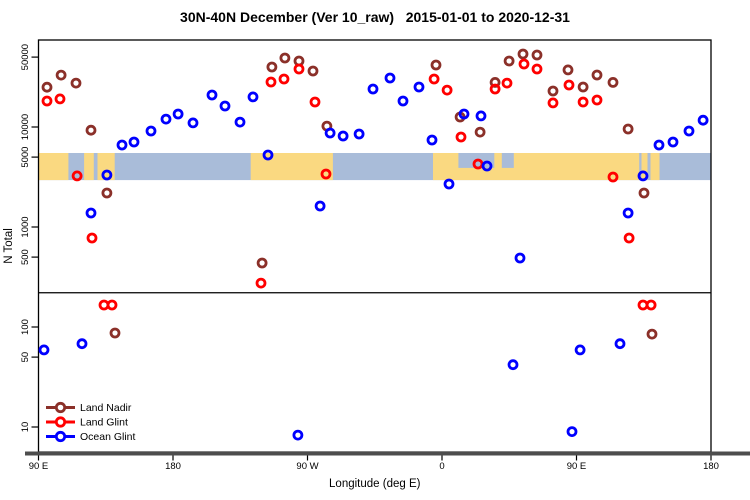 This screenshot has height=500, width=750. What do you see at coordinates (374, 463) in the screenshot?
I see `x-axis-ticks: 90 E 180 90 W 0 90 E 180` at bounding box center [374, 463].